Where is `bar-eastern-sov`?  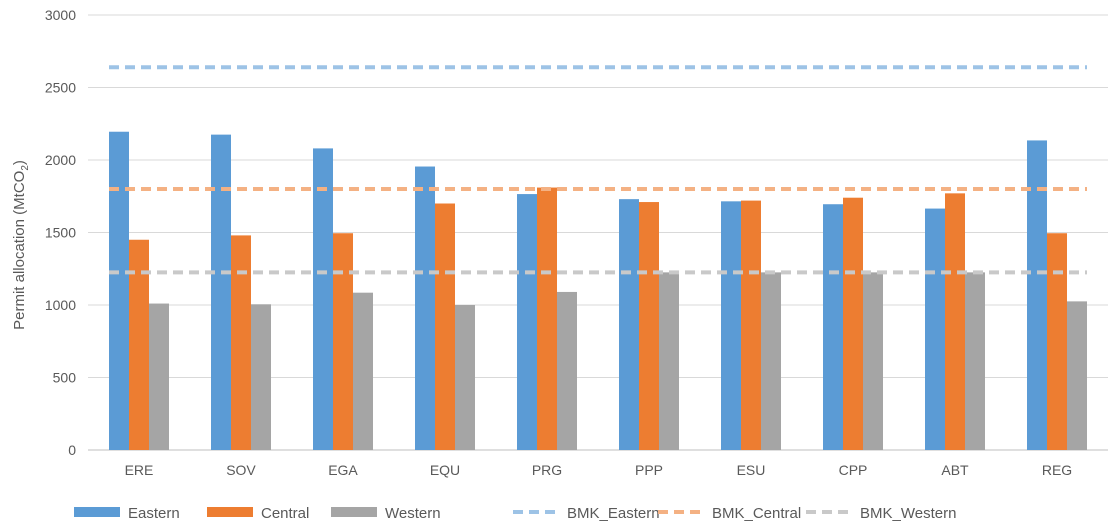 bar-eastern-sov is located at coordinates (221, 292).